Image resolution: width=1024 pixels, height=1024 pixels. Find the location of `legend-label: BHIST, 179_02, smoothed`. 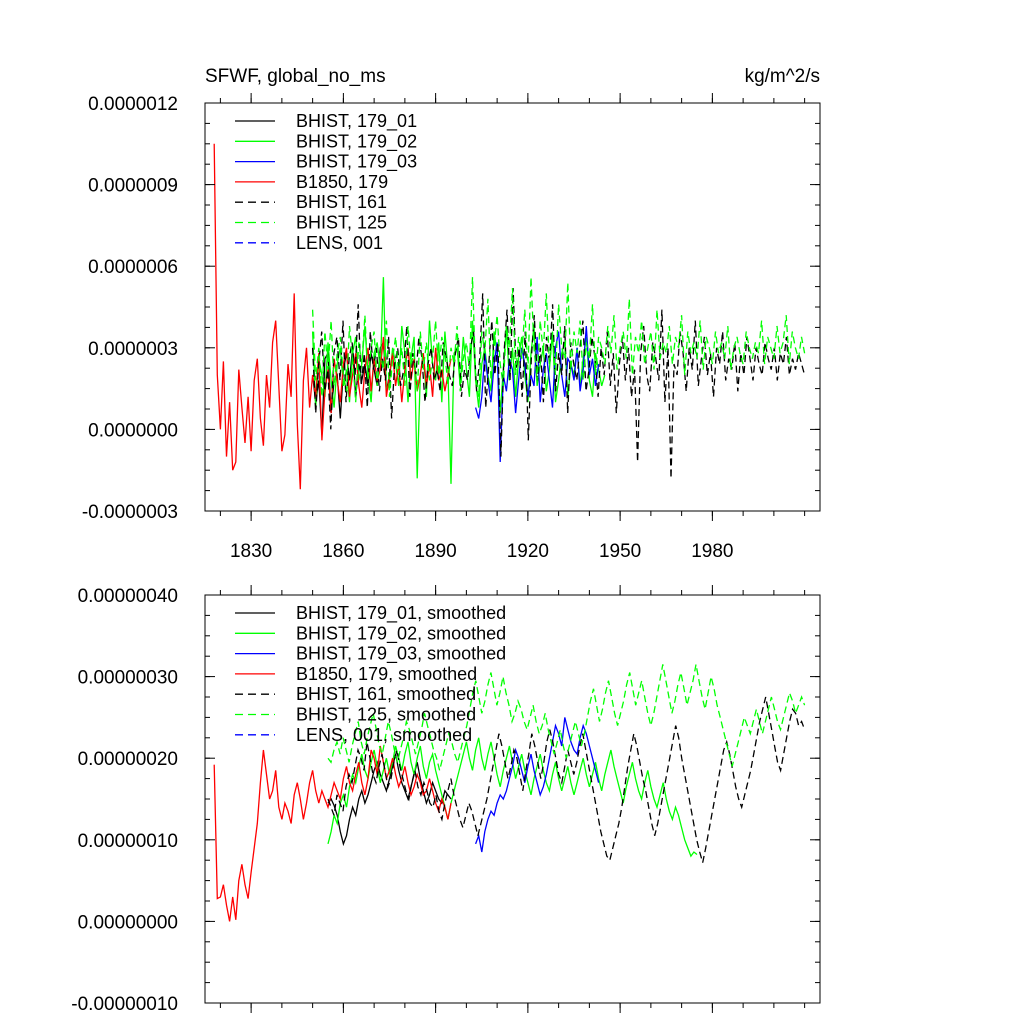

legend-label: BHIST, 179_02, smoothed is located at coordinates (401, 633).